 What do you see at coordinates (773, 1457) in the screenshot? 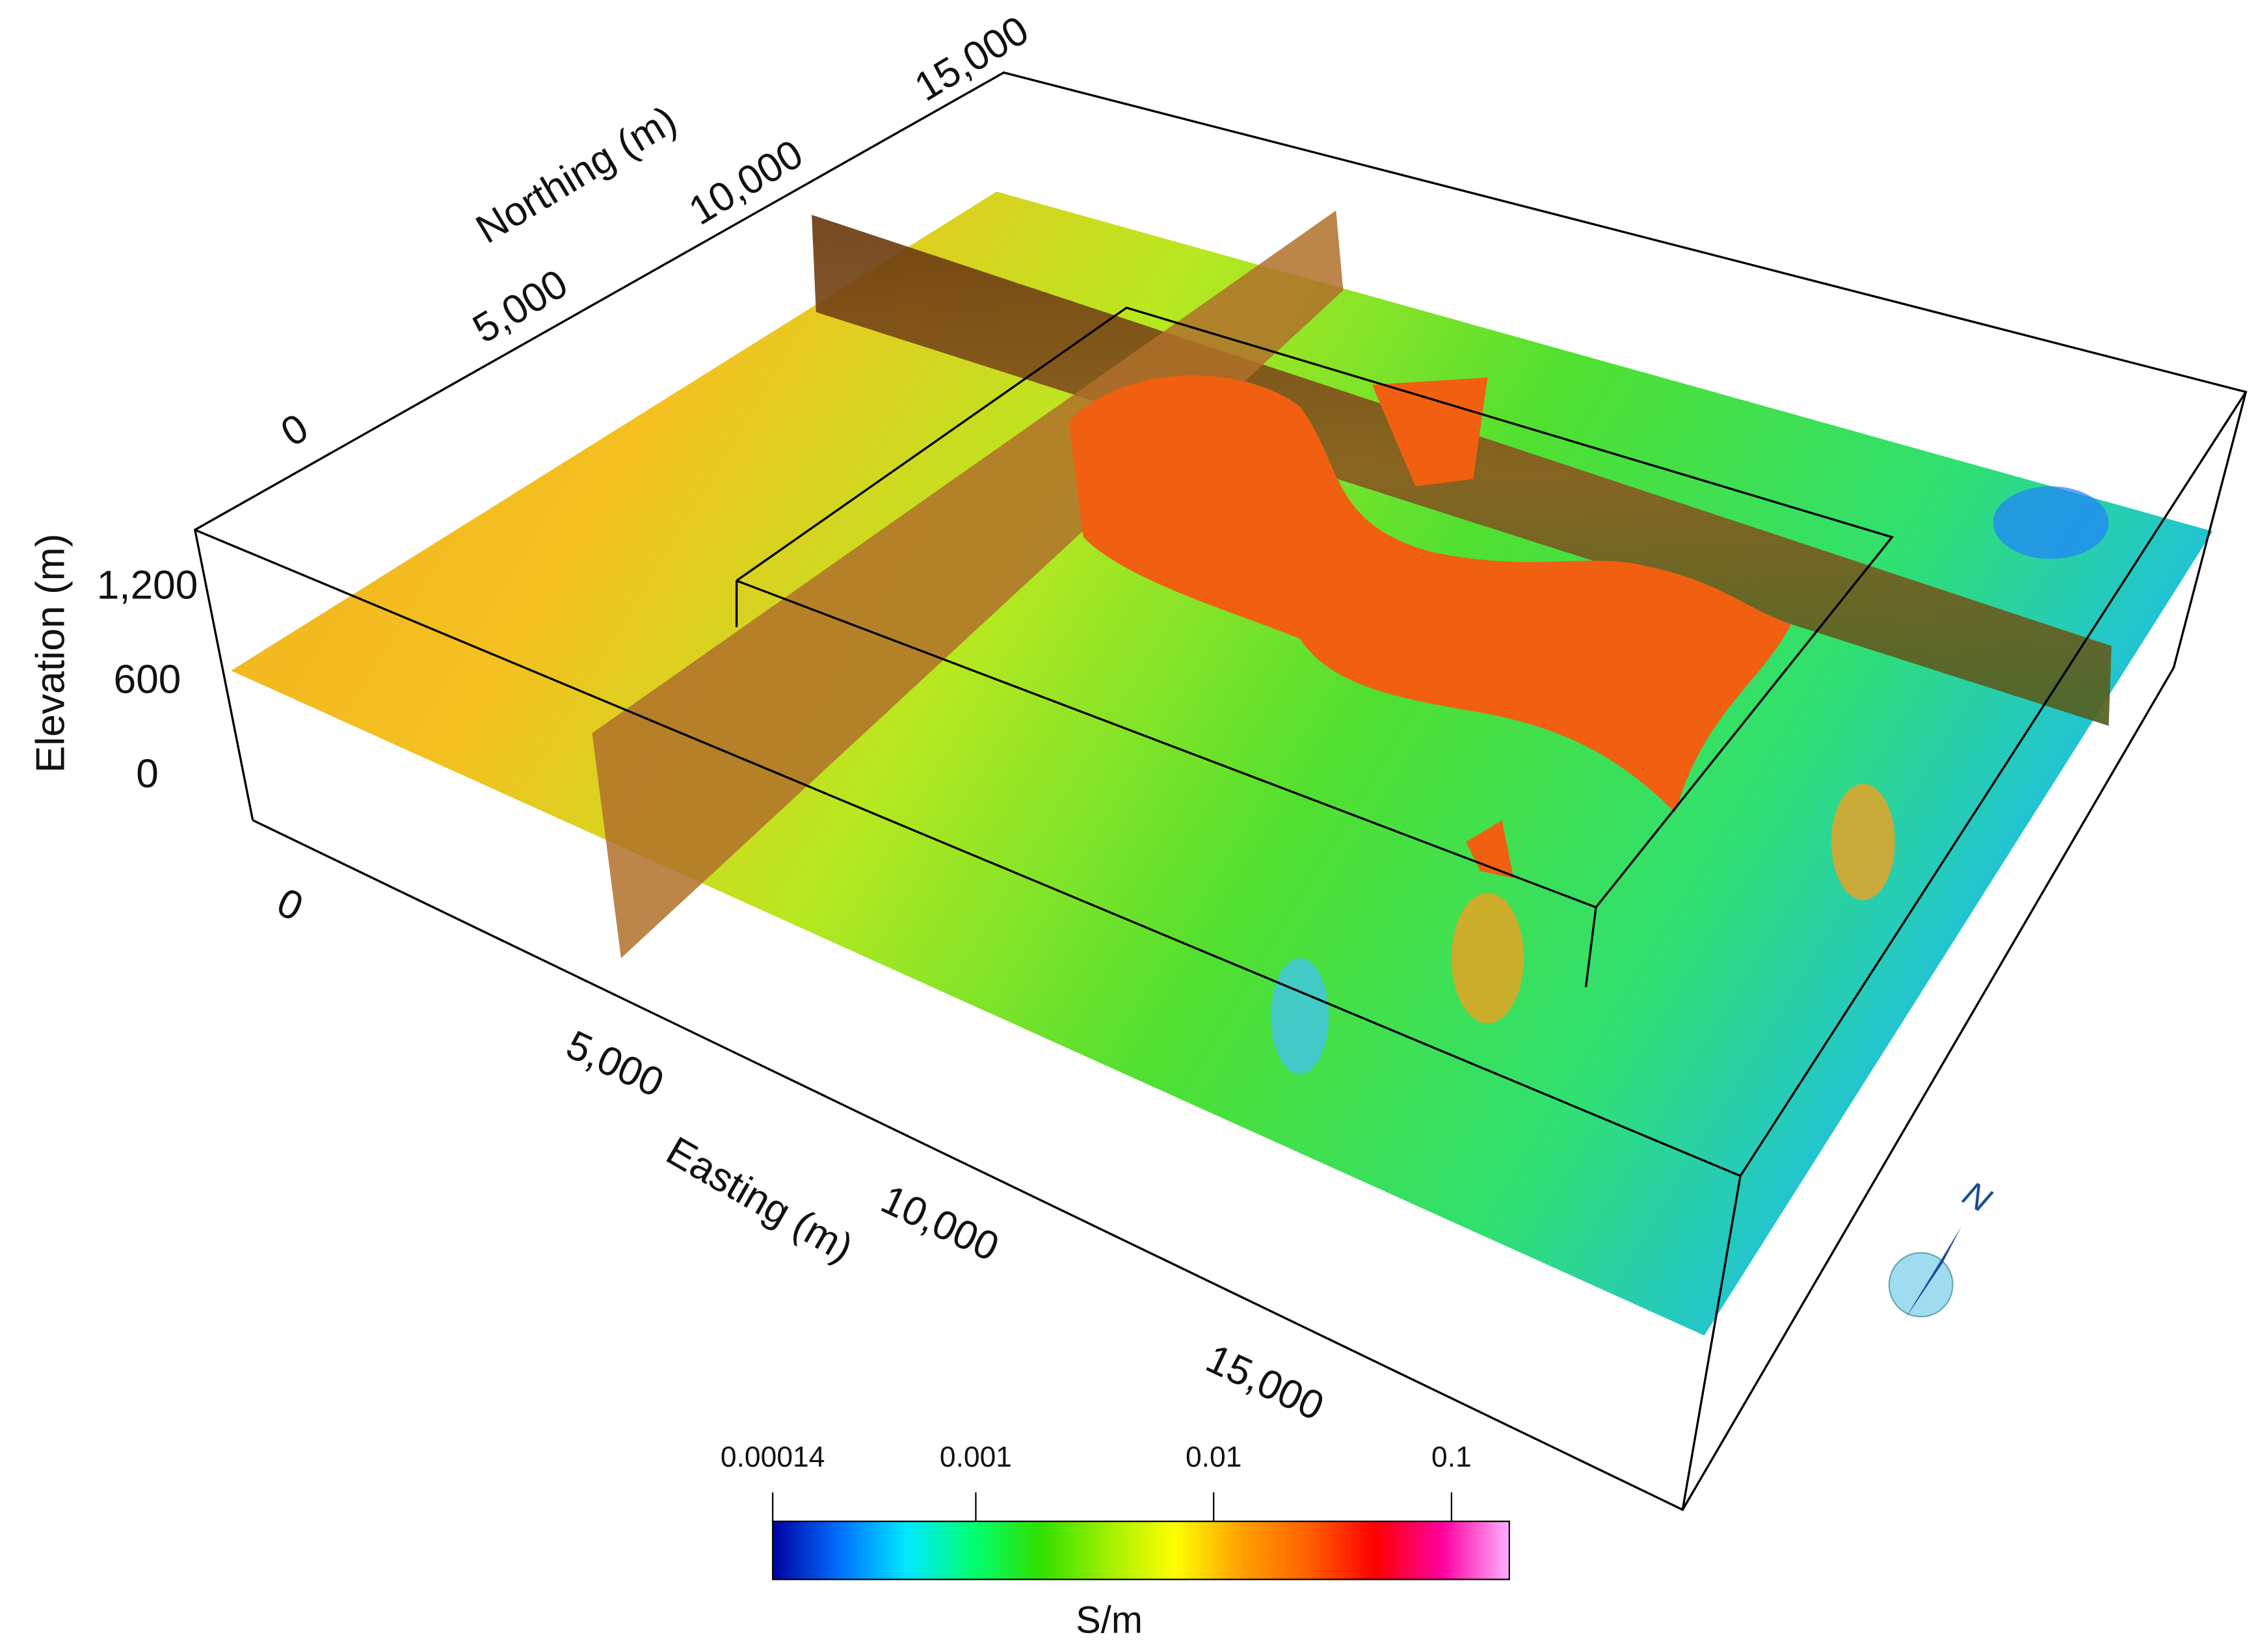
I see `colorbar-tick-label: 0.00014` at bounding box center [773, 1457].